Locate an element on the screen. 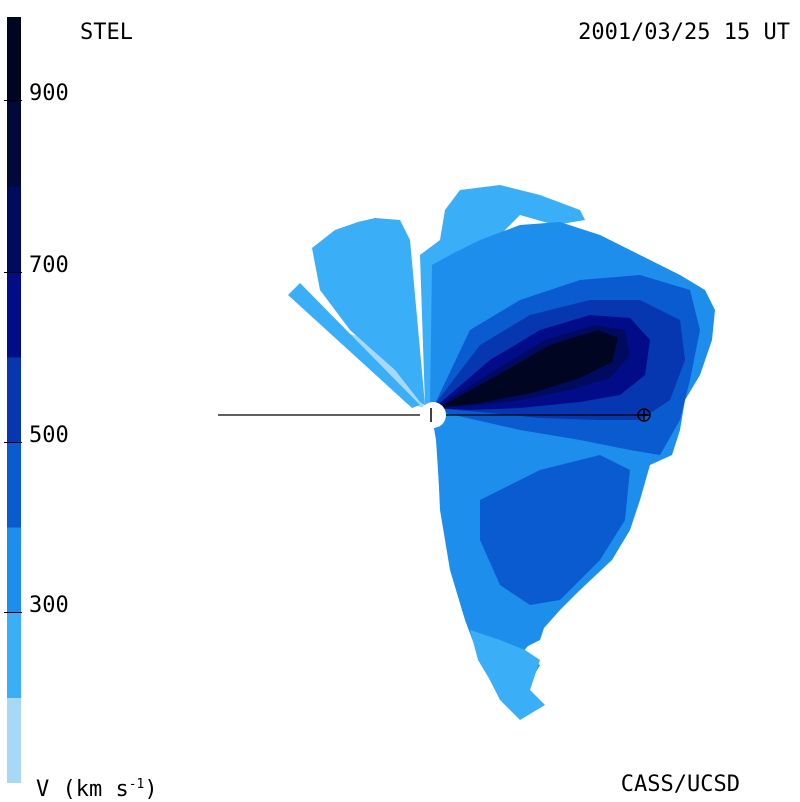 The image size is (800, 802). units-suffix: ) is located at coordinates (151, 789).